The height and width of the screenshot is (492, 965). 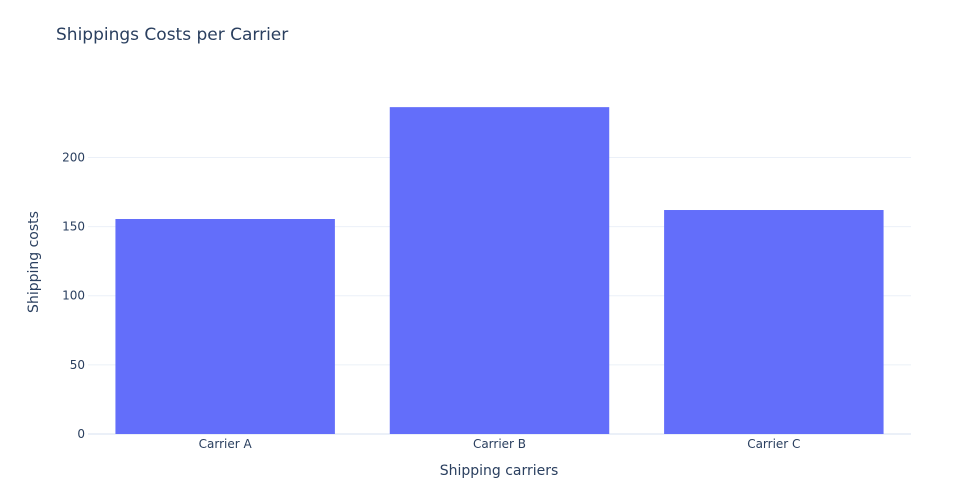 I want to click on bar-carrier-a, so click(x=225, y=326).